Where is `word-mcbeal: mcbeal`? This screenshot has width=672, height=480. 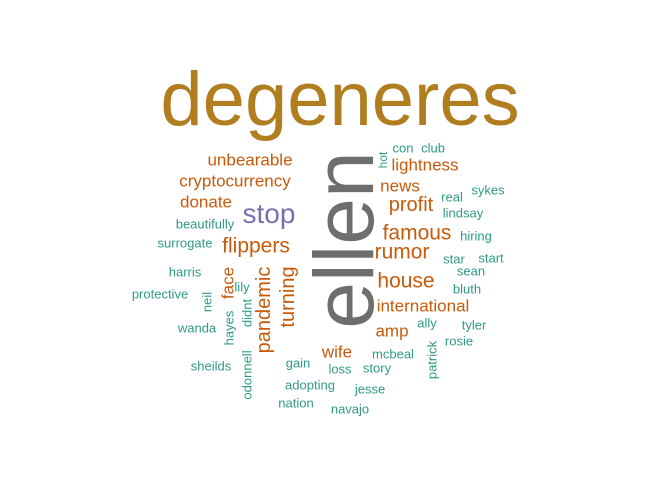 word-mcbeal: mcbeal is located at coordinates (393, 354).